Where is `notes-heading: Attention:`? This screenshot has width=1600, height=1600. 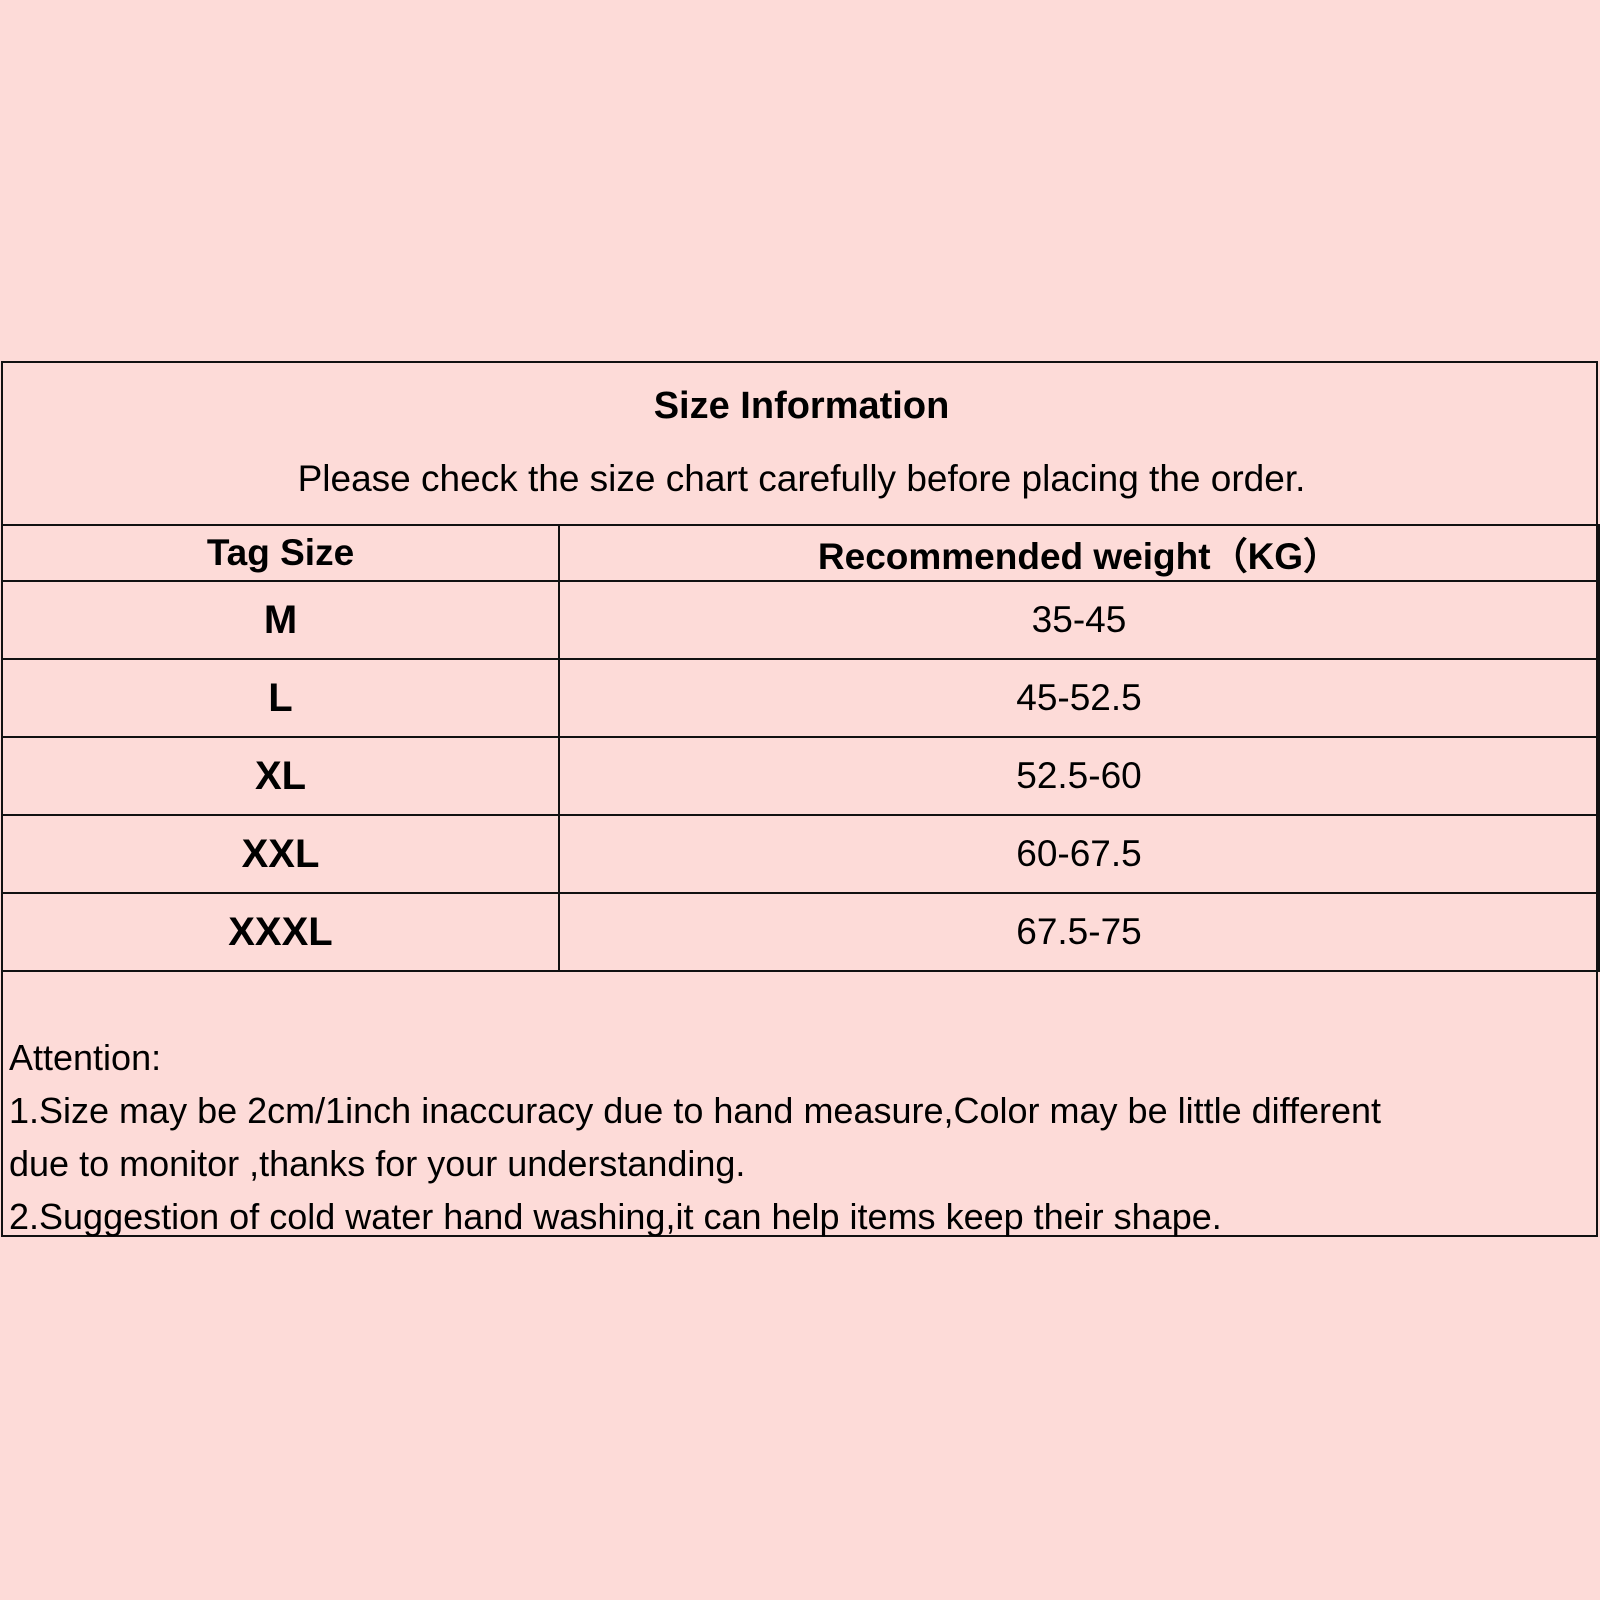
notes-heading: Attention: is located at coordinates (85, 1057).